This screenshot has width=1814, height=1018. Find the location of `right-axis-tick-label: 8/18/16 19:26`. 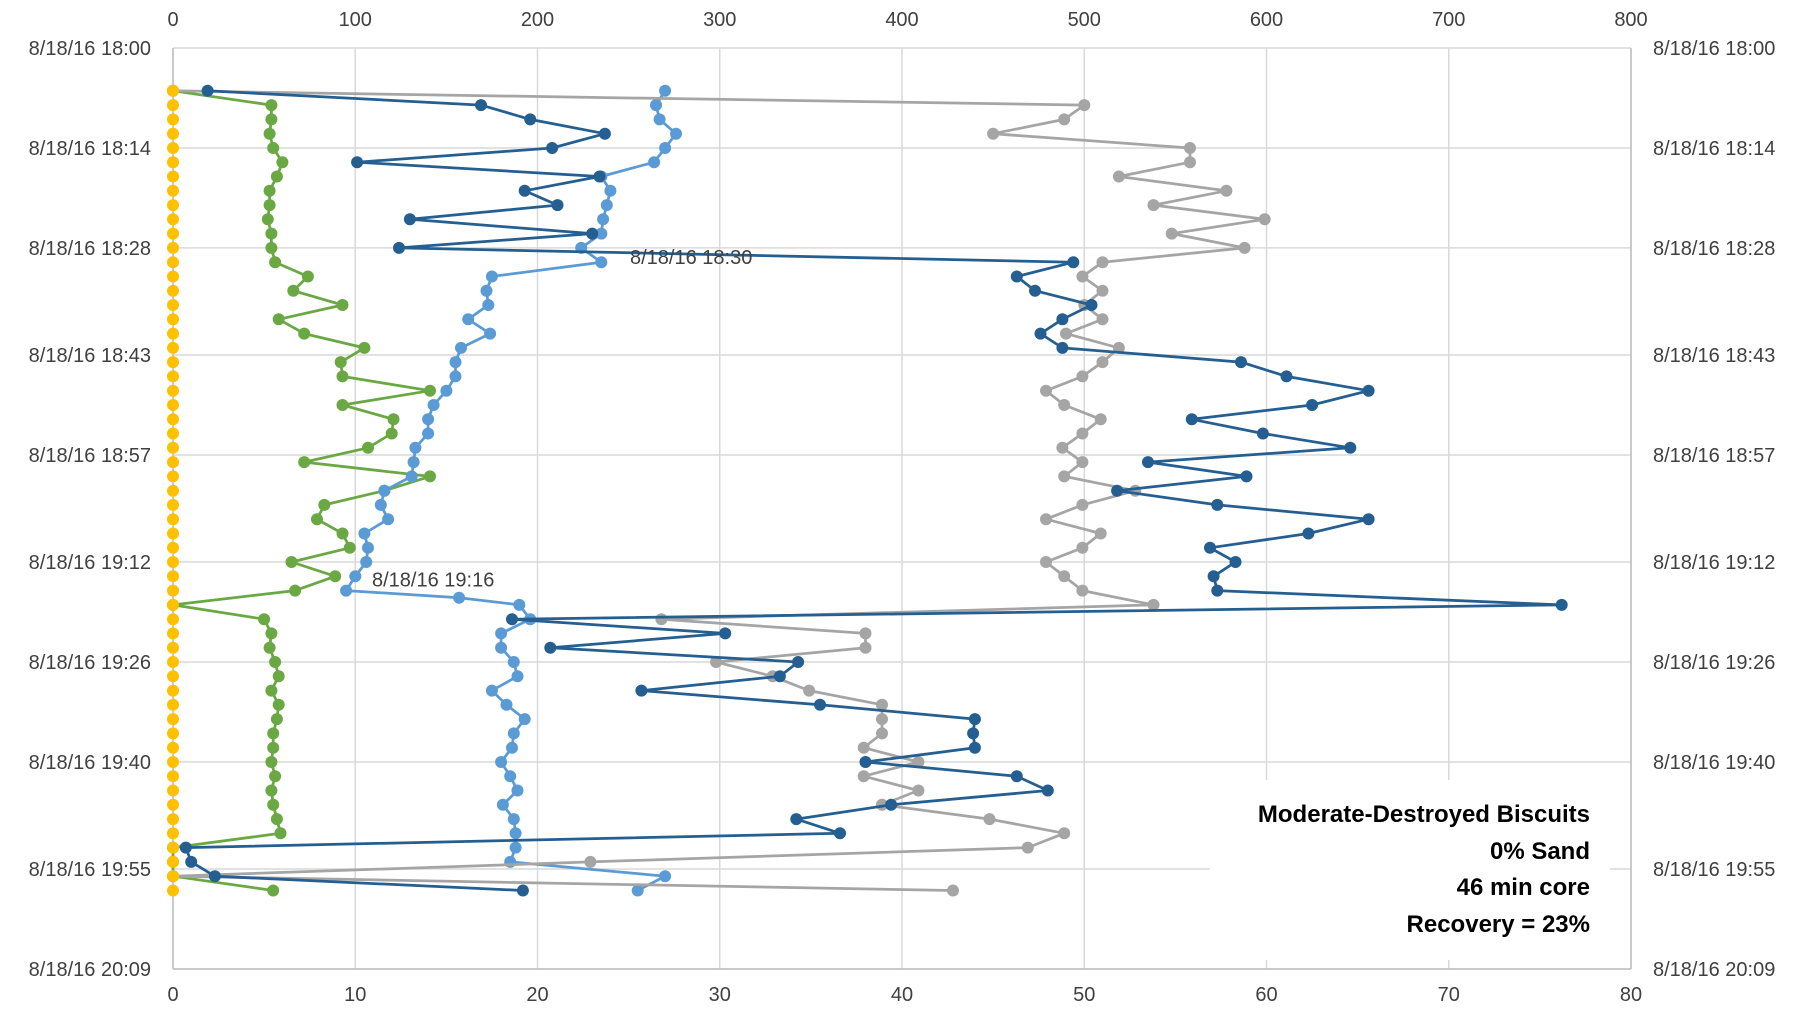

right-axis-tick-label: 8/18/16 19:26 is located at coordinates (1714, 663).